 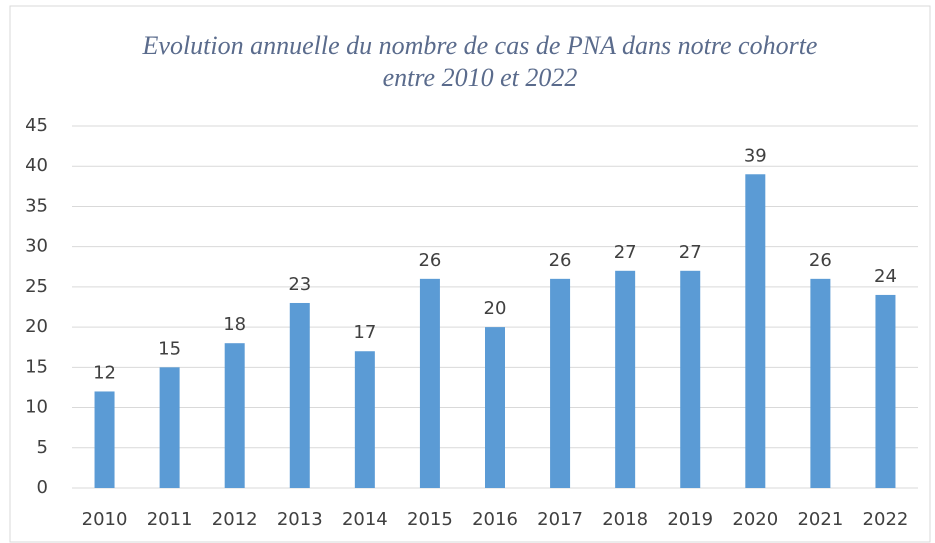 What do you see at coordinates (36, 286) in the screenshot?
I see `y-tick-label: 25` at bounding box center [36, 286].